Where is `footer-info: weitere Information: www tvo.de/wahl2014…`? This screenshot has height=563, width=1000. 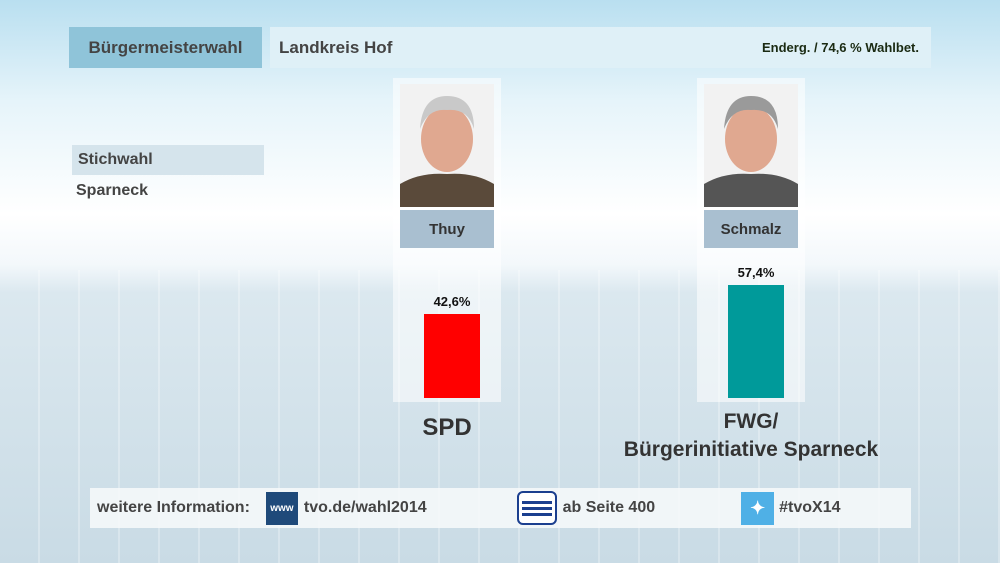
footer-info: weitere Information: www tvo.de/wahl2014… is located at coordinates (500, 508).